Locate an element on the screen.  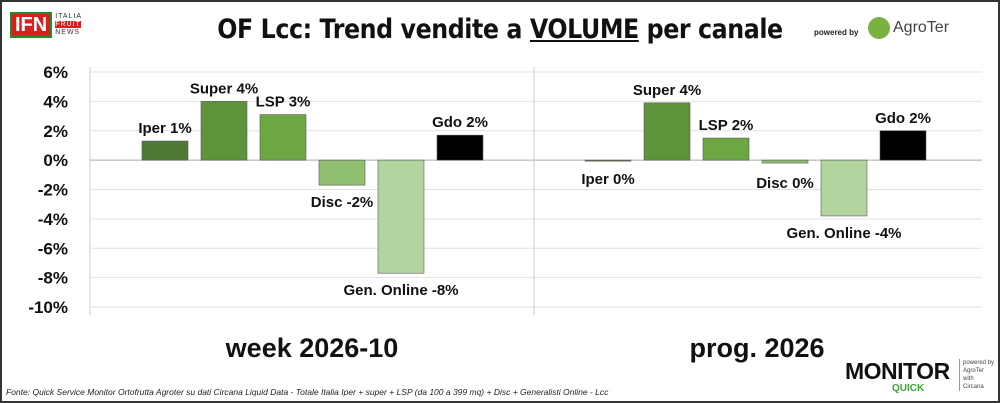
group-label: prog. 2026 is located at coordinates (756, 348).